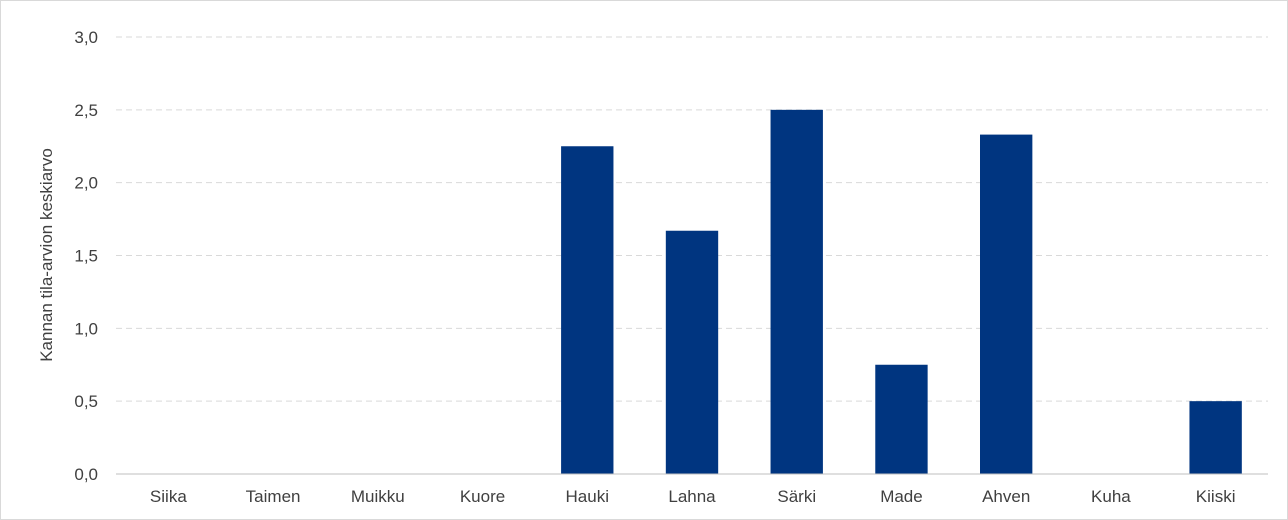  I want to click on y-tick-label: 2,5, so click(86, 110).